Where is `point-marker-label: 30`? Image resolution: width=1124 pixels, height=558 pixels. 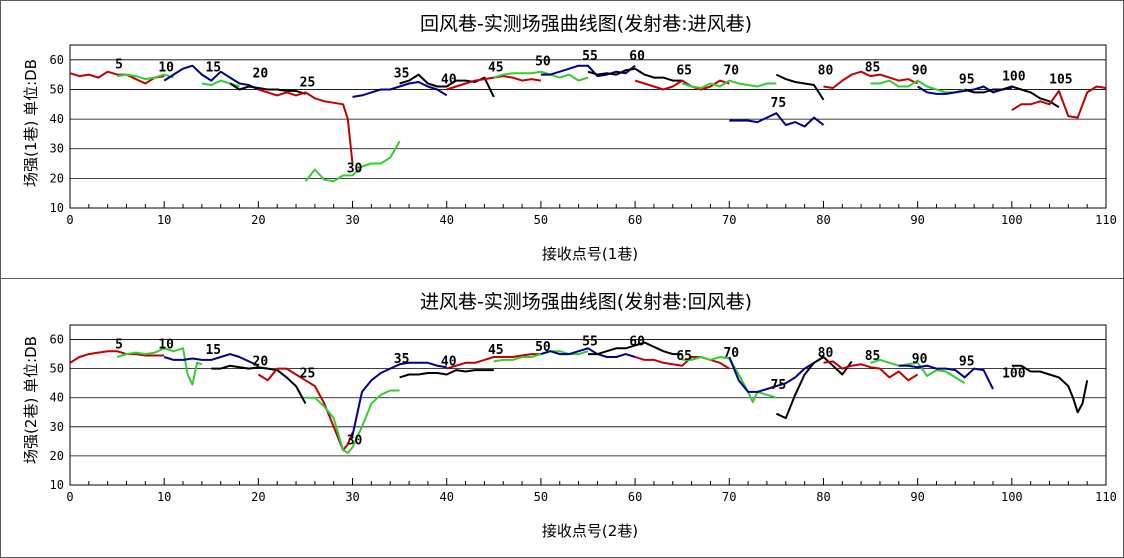
point-marker-label: 30 is located at coordinates (355, 440).